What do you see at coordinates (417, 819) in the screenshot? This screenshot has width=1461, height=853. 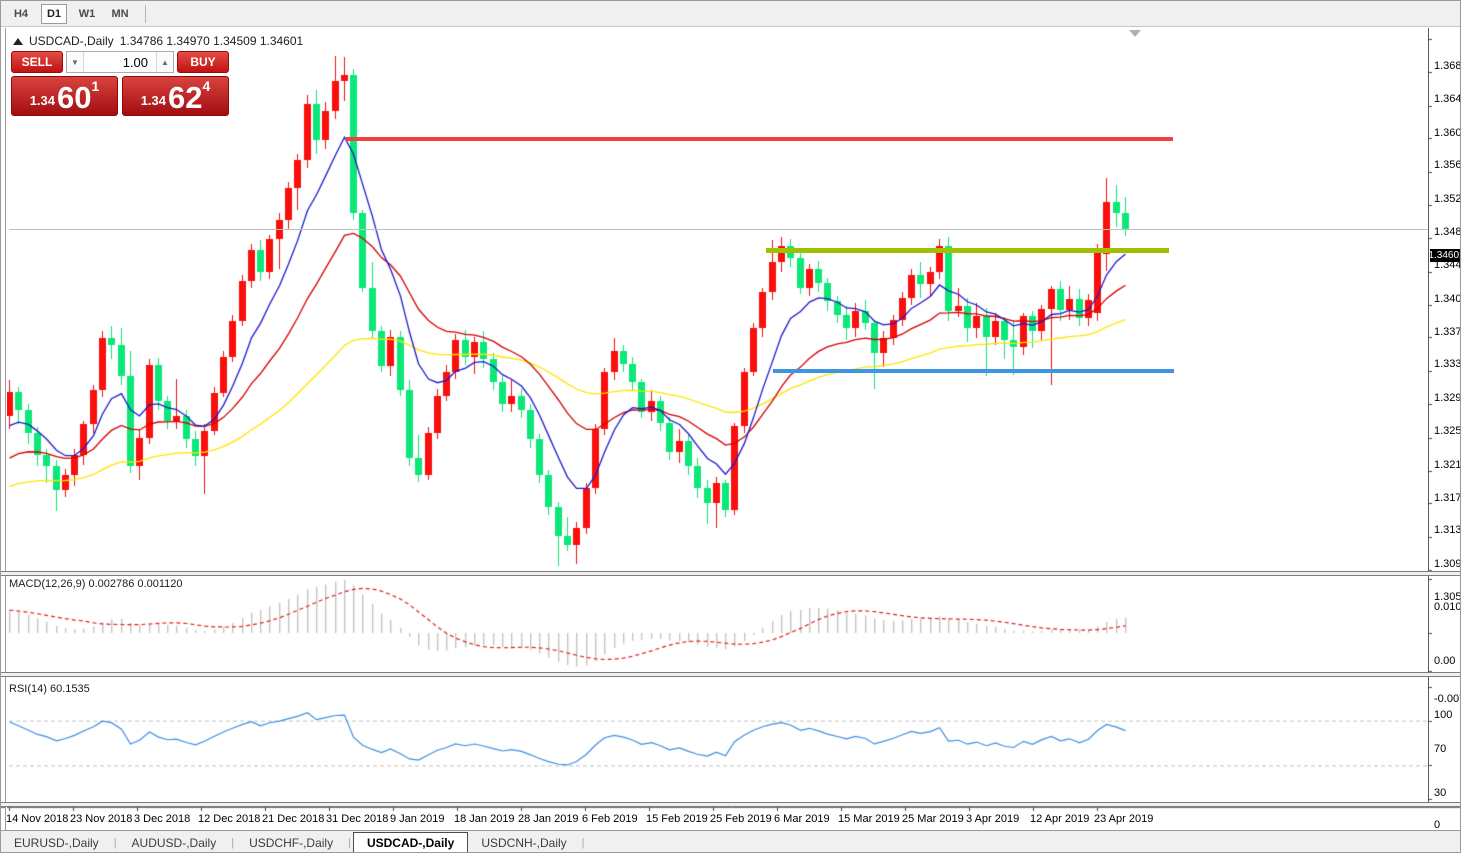 I see `date-axis-label: 9 Jan 2019` at bounding box center [417, 819].